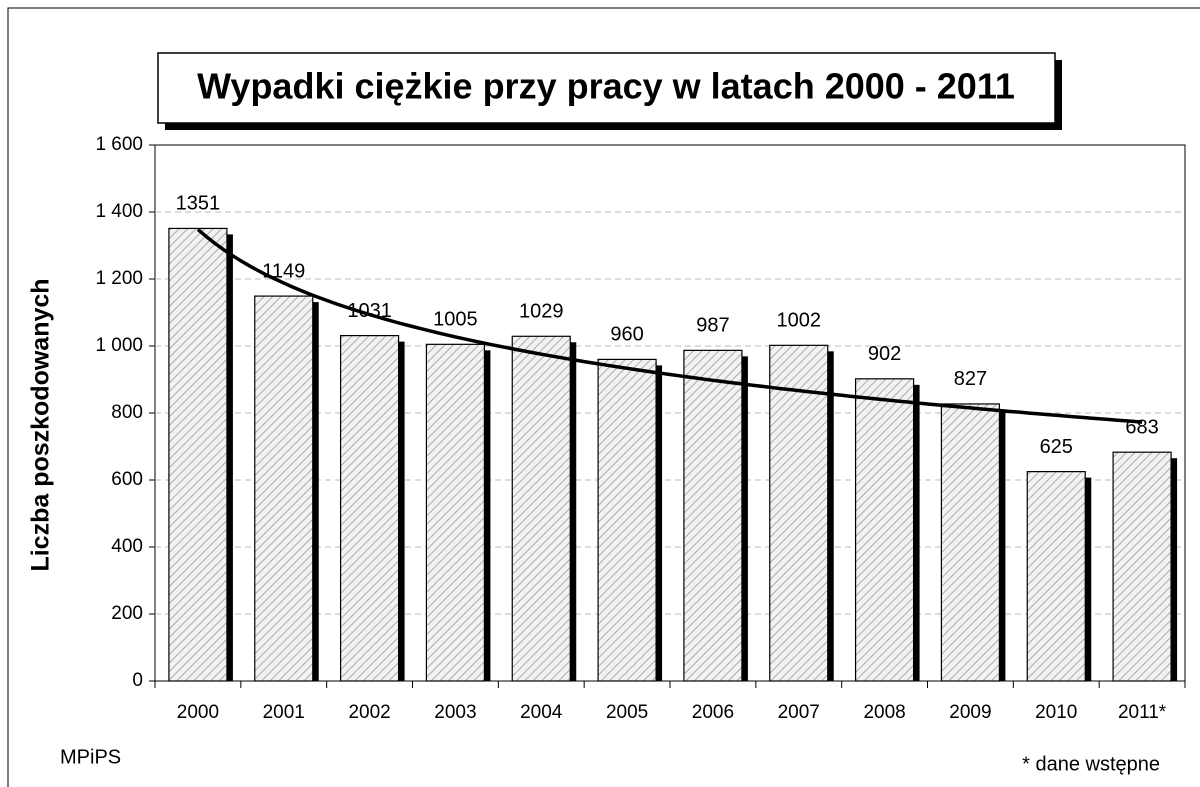  What do you see at coordinates (799, 712) in the screenshot?
I see `x-tick-label: 2007` at bounding box center [799, 712].